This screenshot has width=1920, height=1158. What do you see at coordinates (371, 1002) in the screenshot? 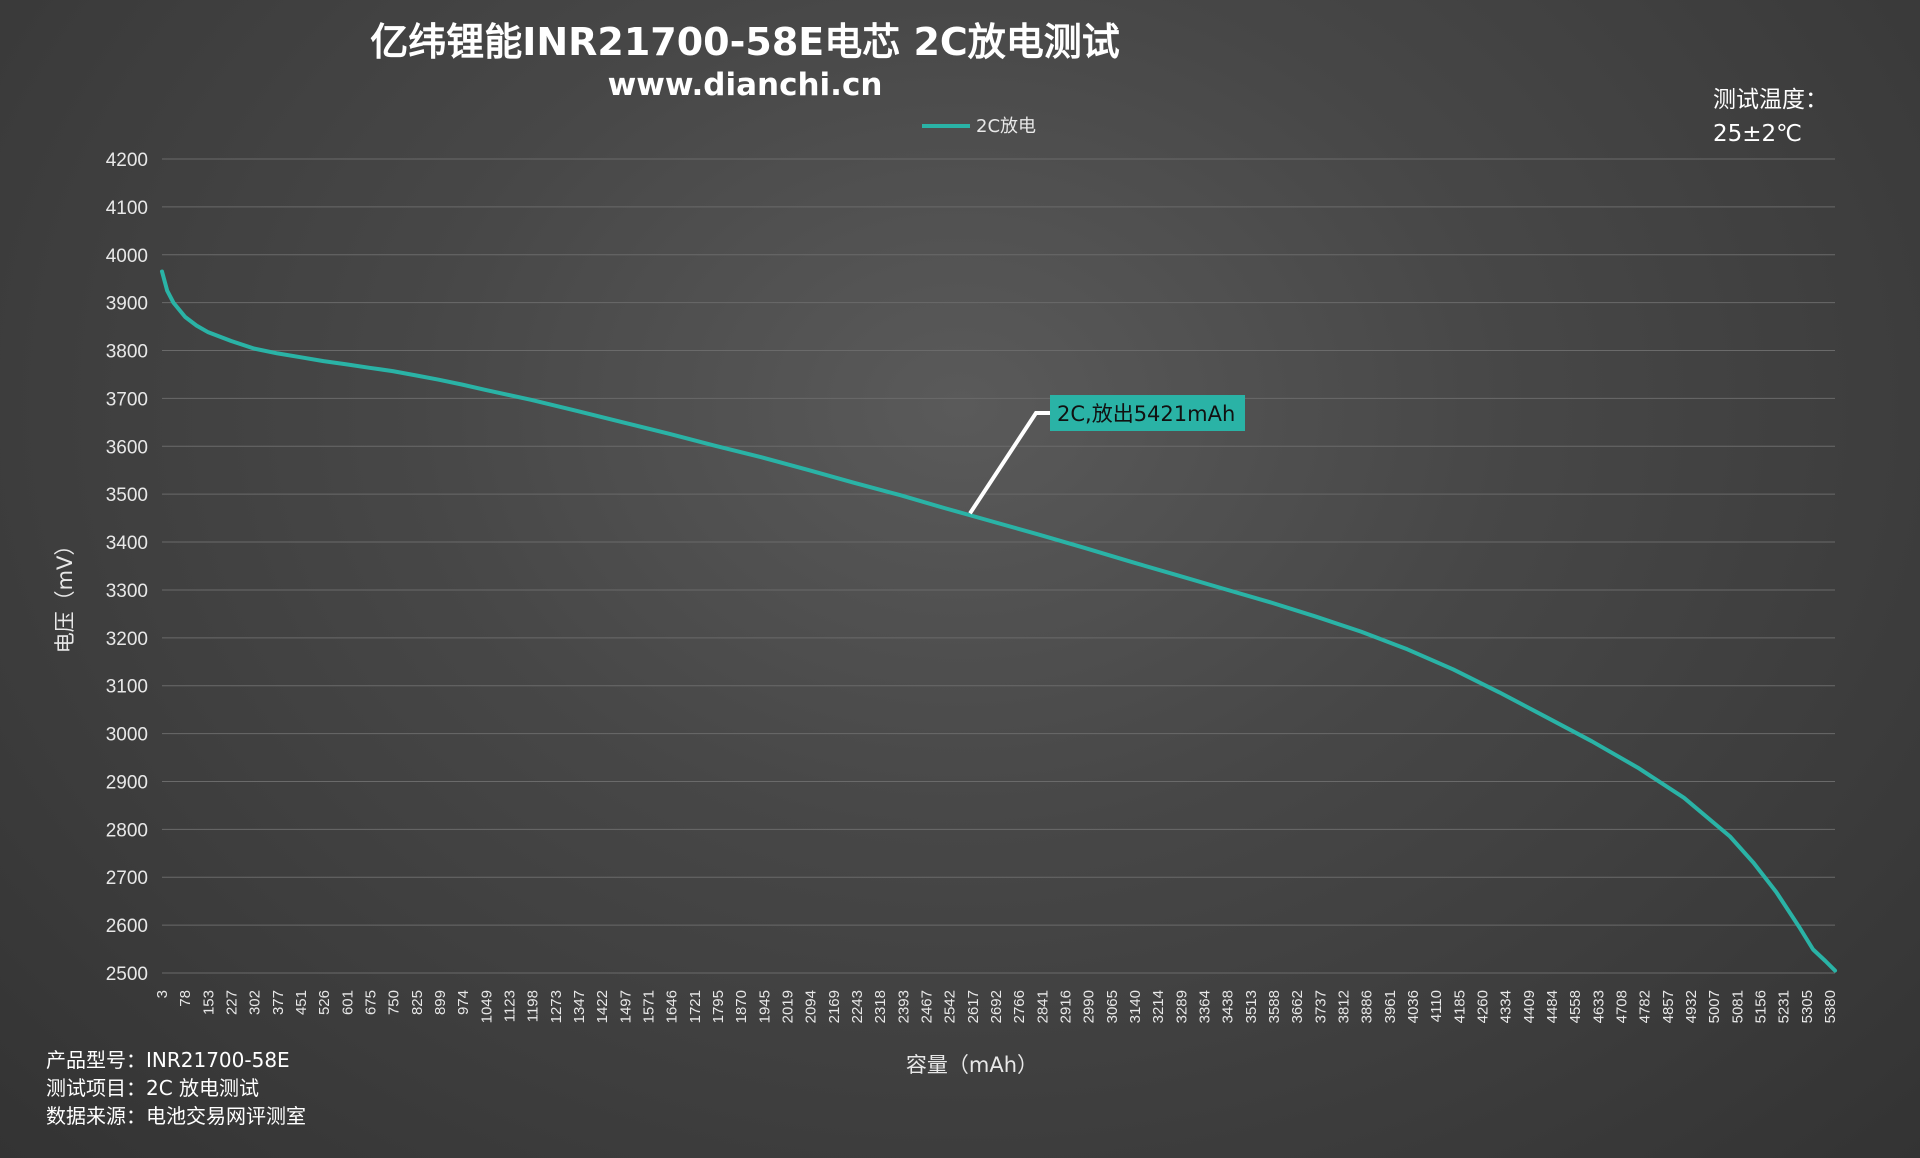
I see `x-tick-label-9: 675` at bounding box center [371, 1002].